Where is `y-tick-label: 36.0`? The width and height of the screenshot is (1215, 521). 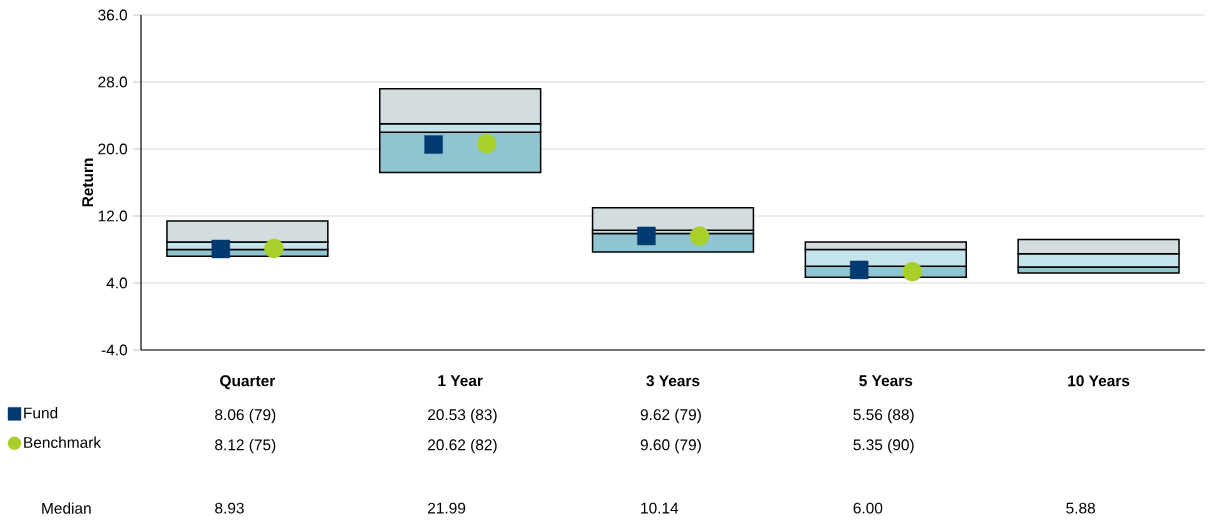 y-tick-label: 36.0 is located at coordinates (113, 15).